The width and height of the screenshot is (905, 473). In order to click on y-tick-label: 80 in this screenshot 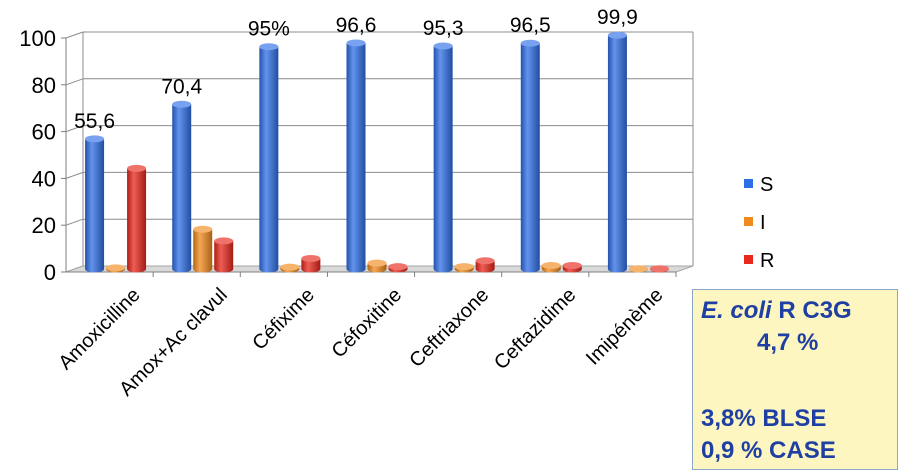, I will do `click(44, 85)`.